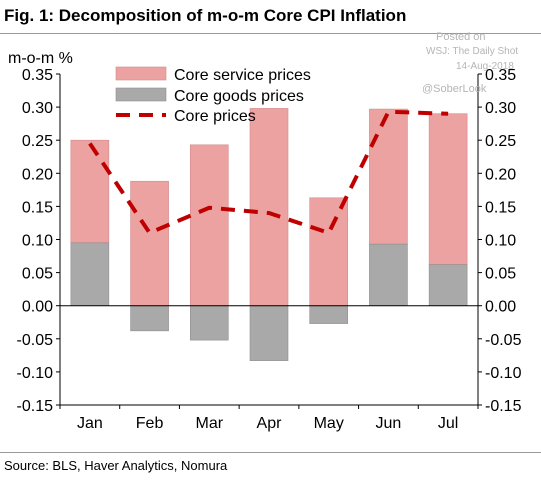 Image resolution: width=541 pixels, height=480 pixels. Describe the element at coordinates (503, 406) in the screenshot. I see `y-tick-label-right: -0.15` at that location.